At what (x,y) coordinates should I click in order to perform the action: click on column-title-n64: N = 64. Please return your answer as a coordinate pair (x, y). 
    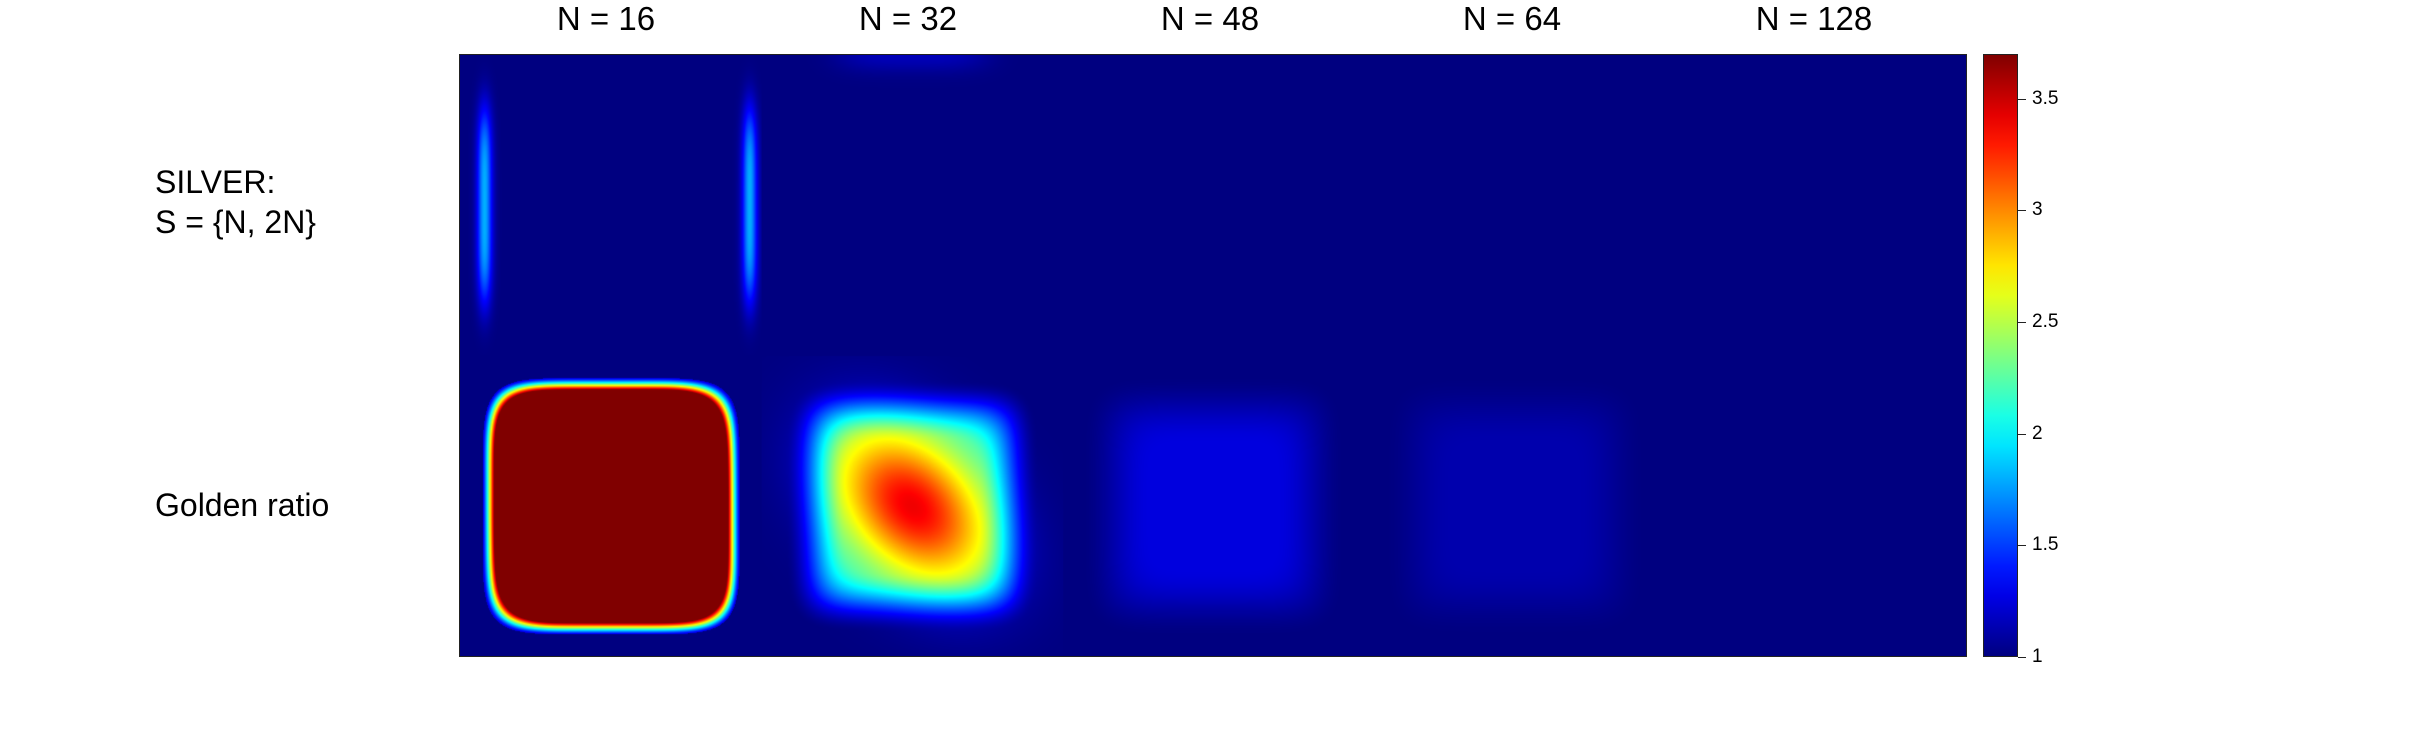
    Looking at the image, I should click on (1512, 18).